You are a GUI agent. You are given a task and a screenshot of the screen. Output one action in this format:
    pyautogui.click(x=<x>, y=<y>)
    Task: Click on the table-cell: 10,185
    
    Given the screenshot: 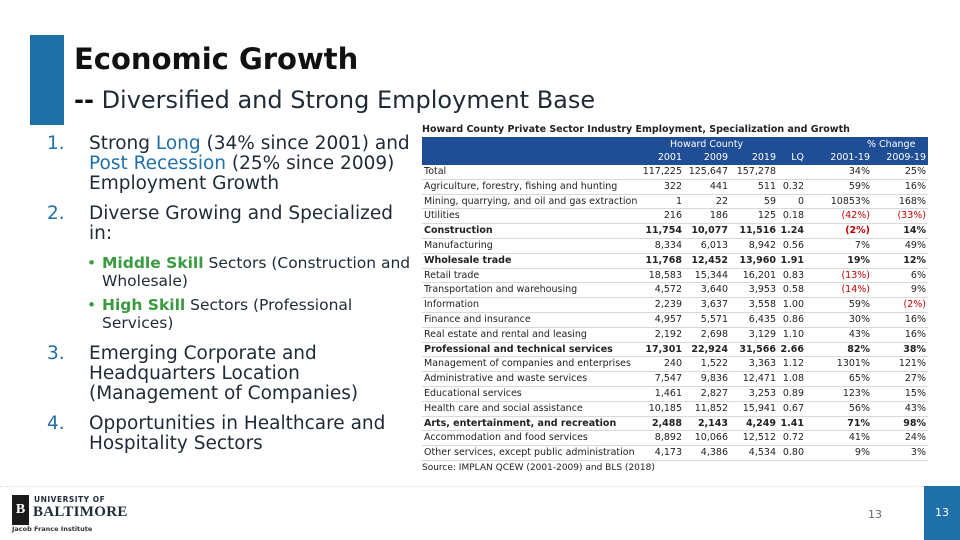 What is the action you would take?
    pyautogui.click(x=665, y=408)
    